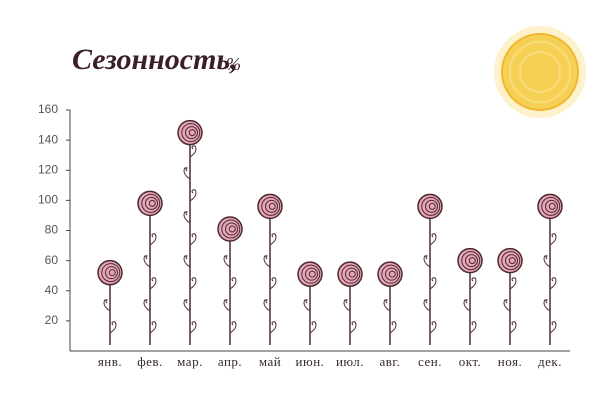 Image resolution: width=615 pixels, height=410 pixels. What do you see at coordinates (389, 361) in the screenshot?
I see `x-tick-label: авг.` at bounding box center [389, 361].